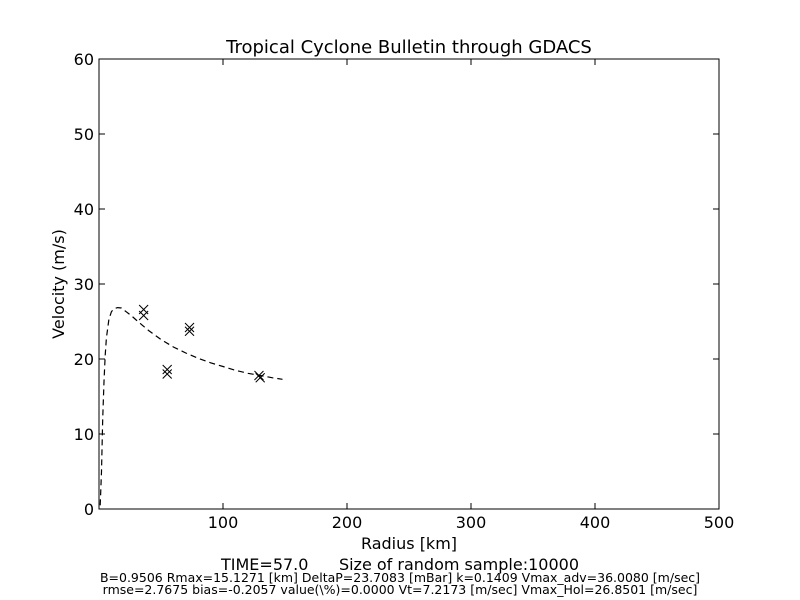  I want to click on y-tick-label: 10, so click(84, 434).